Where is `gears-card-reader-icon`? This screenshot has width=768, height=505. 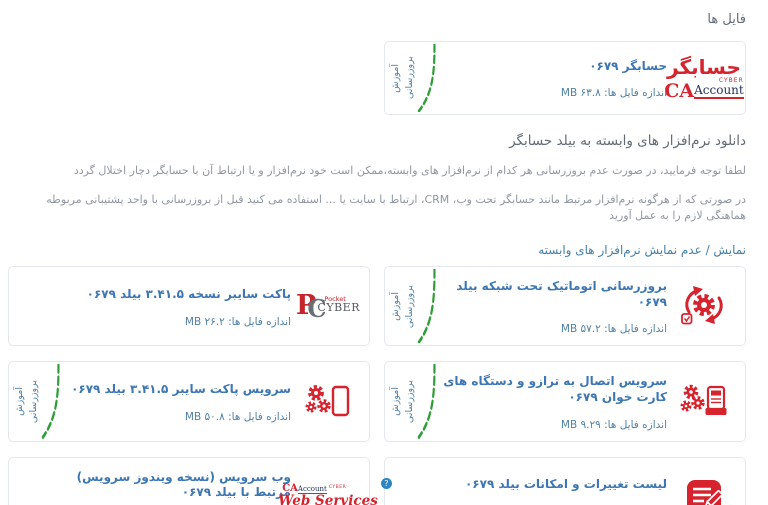
gears-card-reader-icon is located at coordinates (704, 401).